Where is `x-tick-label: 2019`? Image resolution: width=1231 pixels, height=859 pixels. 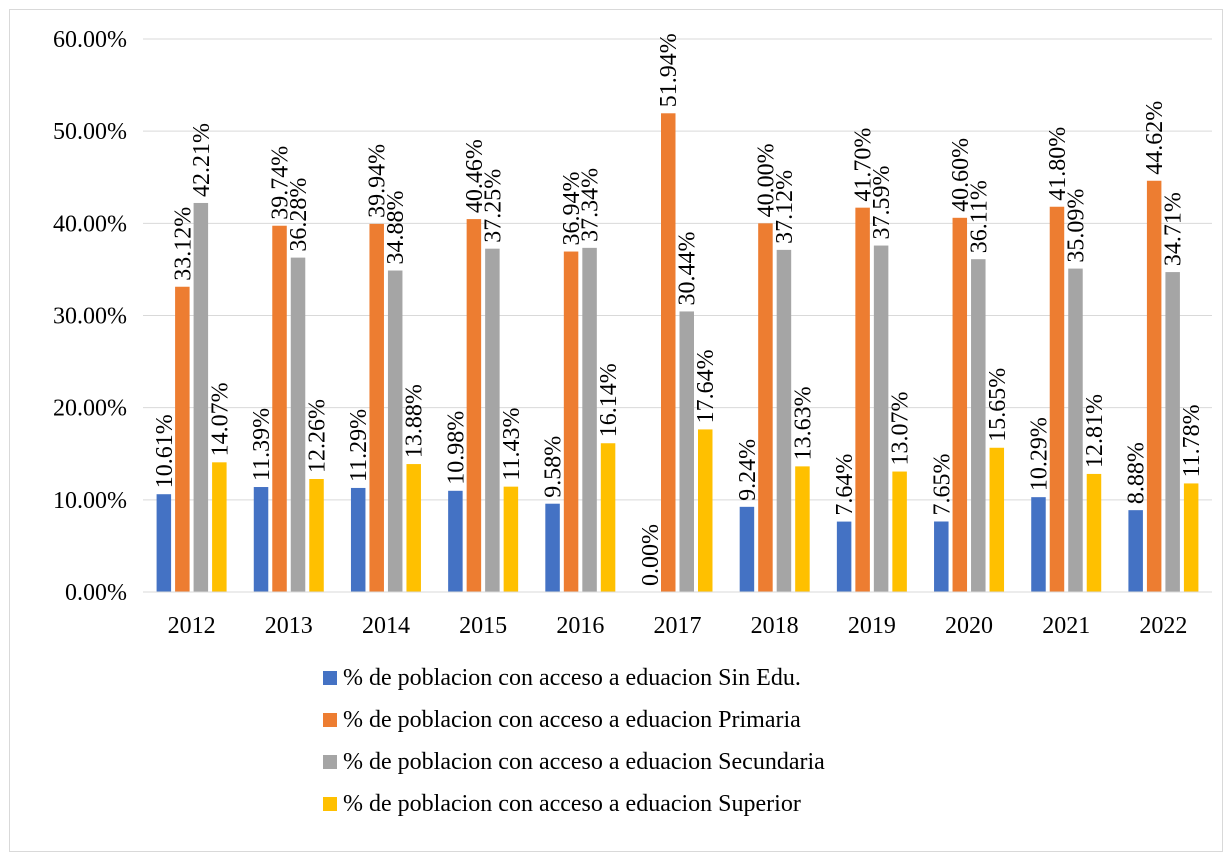
x-tick-label: 2019 is located at coordinates (872, 626).